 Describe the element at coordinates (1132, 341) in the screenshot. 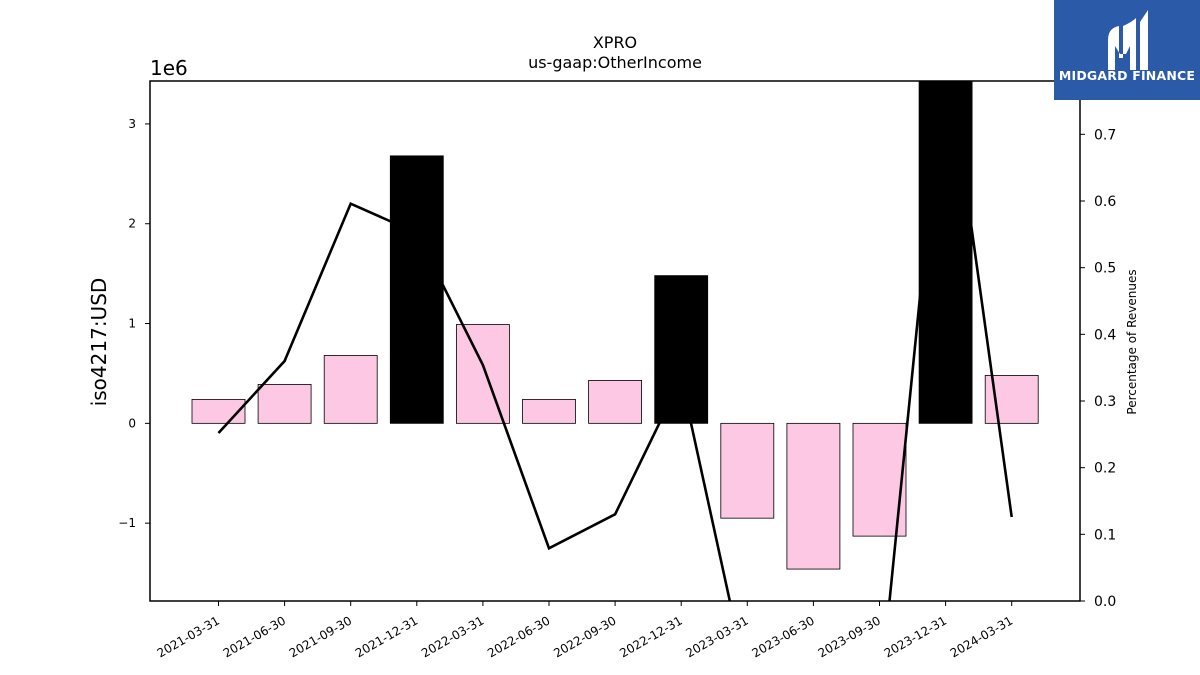

I see `y2-axis-label: Percentage of Revenues` at that location.